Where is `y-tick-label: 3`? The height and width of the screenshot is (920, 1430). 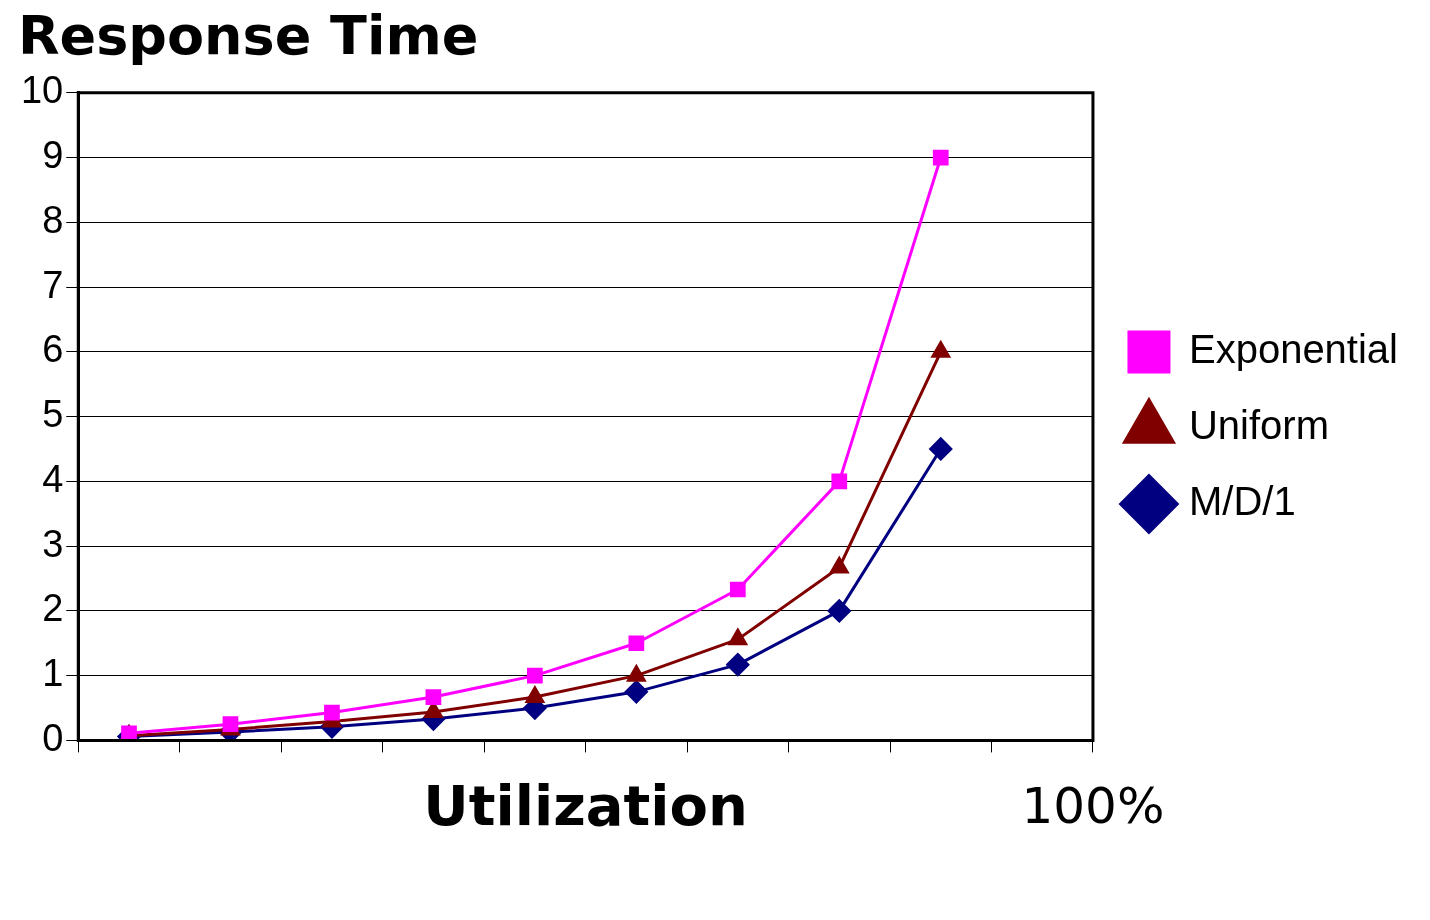
y-tick-label: 3 is located at coordinates (53, 543).